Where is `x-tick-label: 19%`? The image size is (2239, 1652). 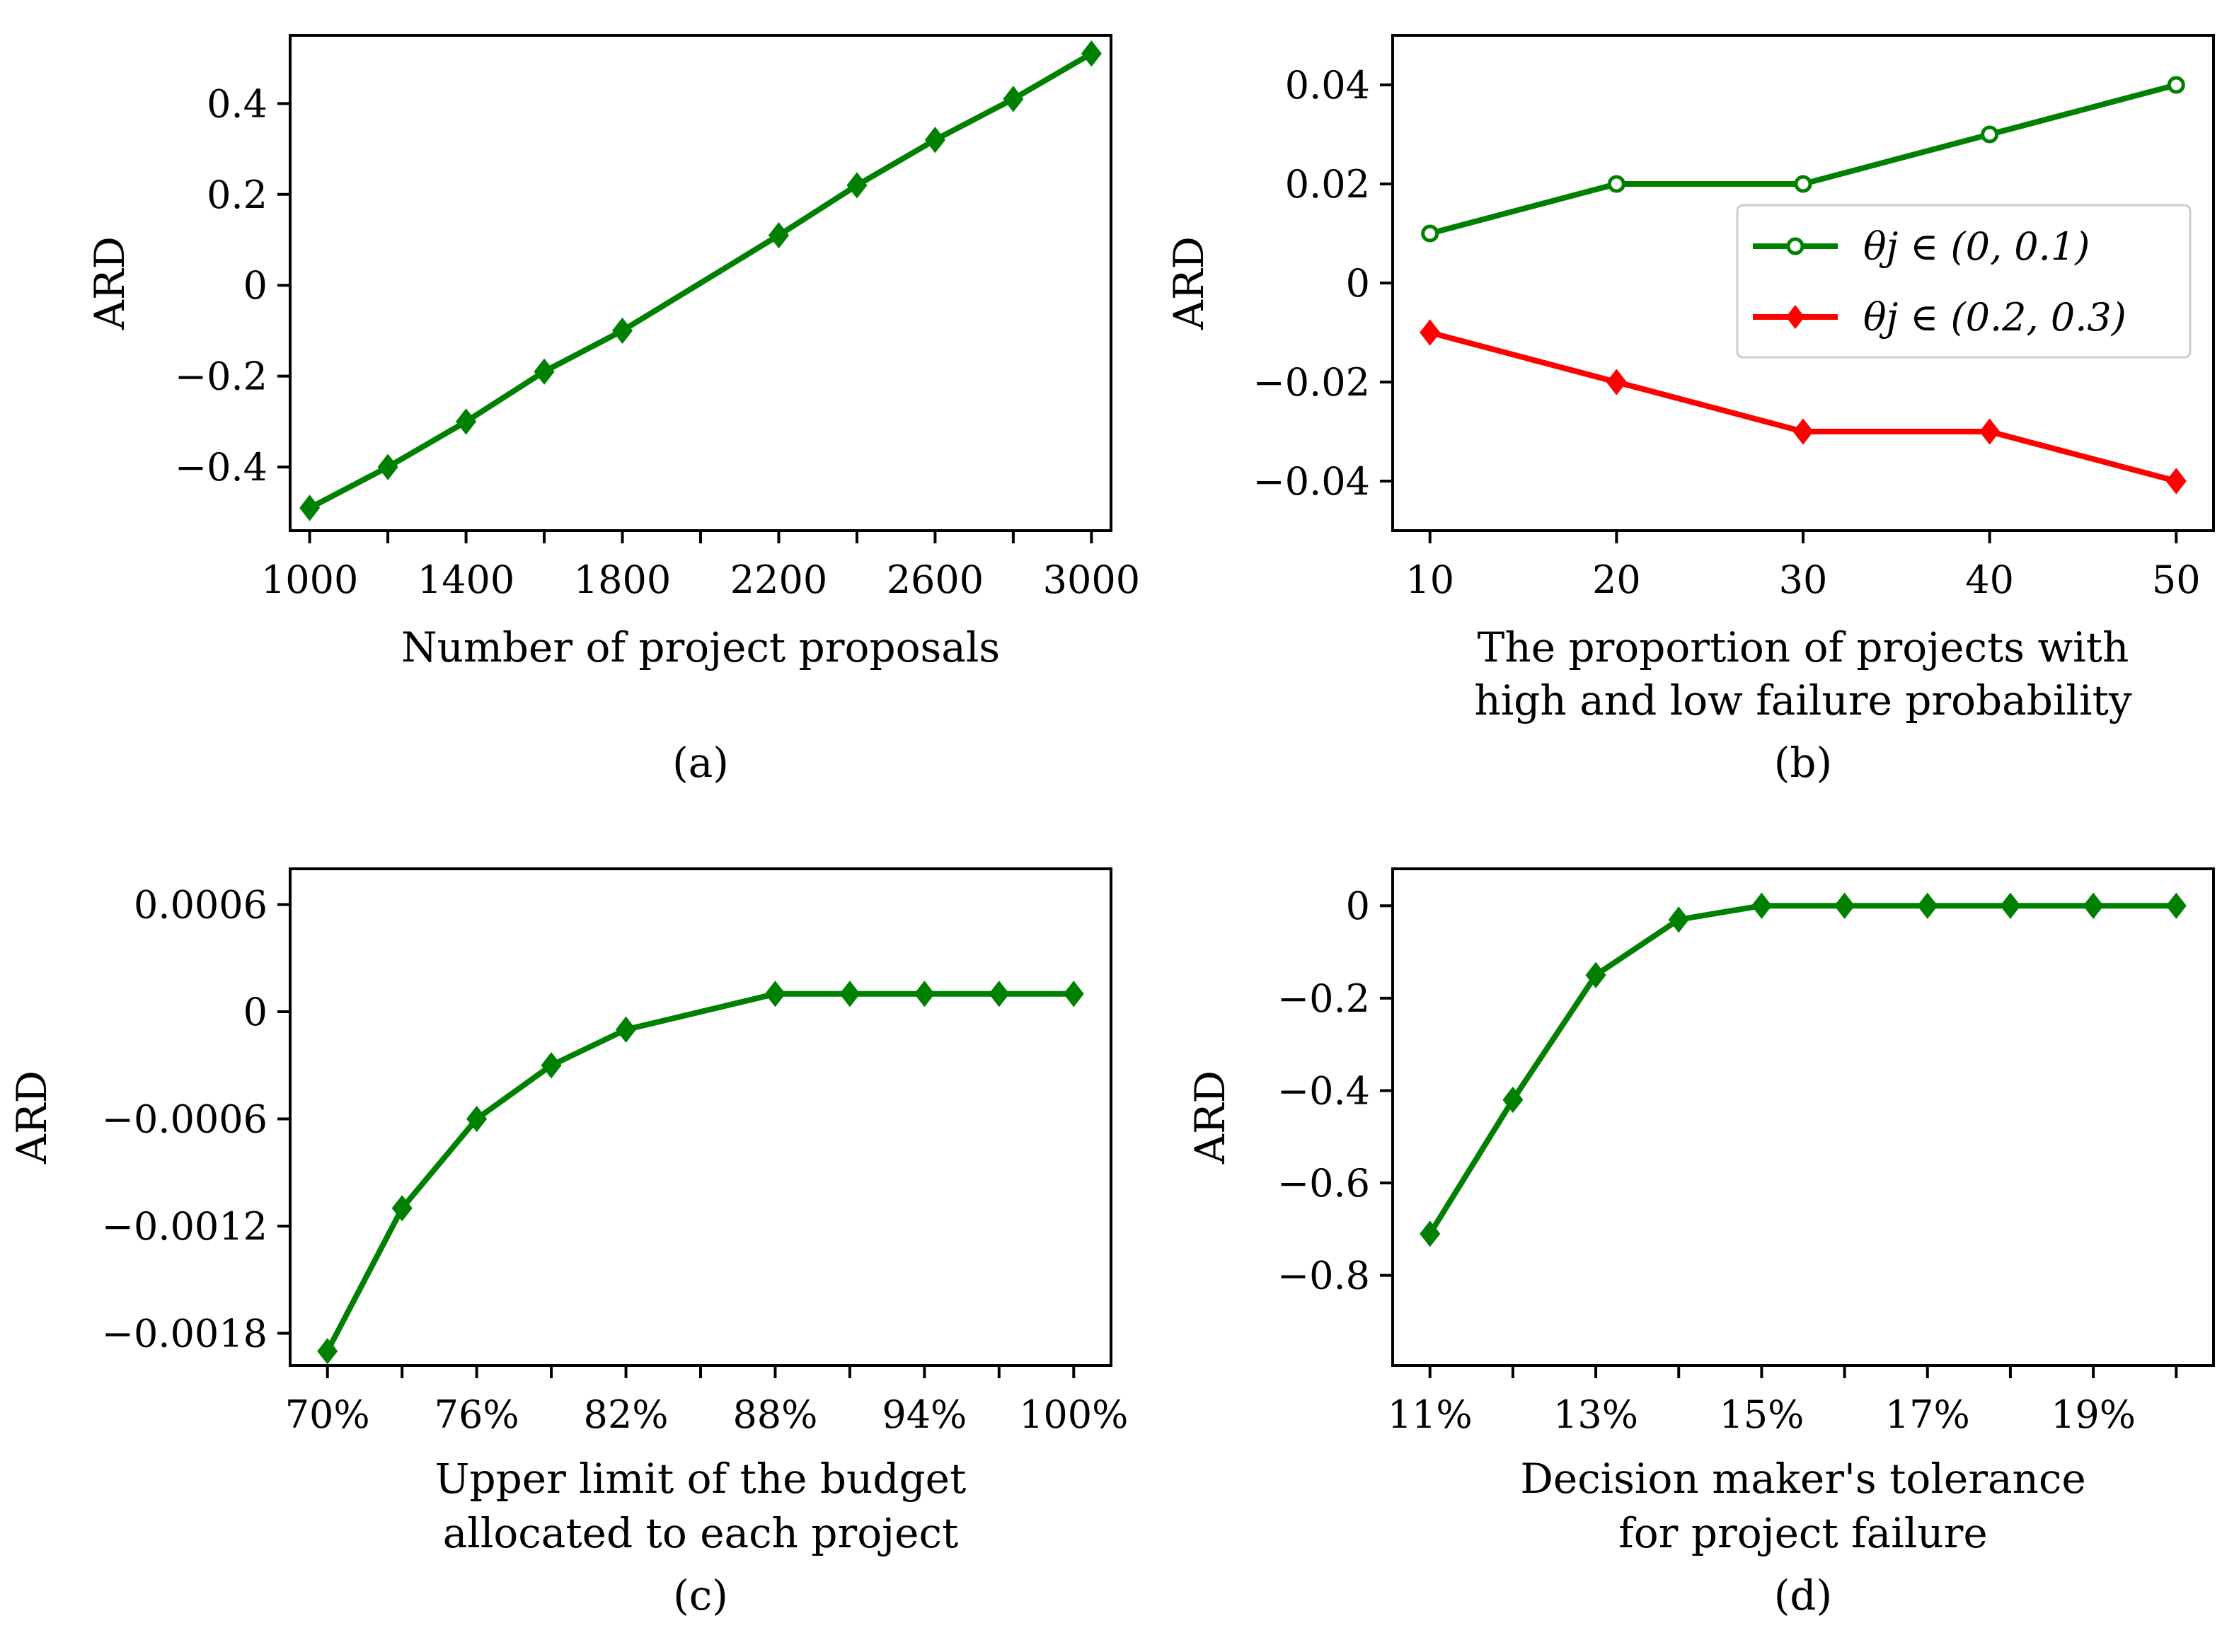 x-tick-label: 19% is located at coordinates (2093, 1414).